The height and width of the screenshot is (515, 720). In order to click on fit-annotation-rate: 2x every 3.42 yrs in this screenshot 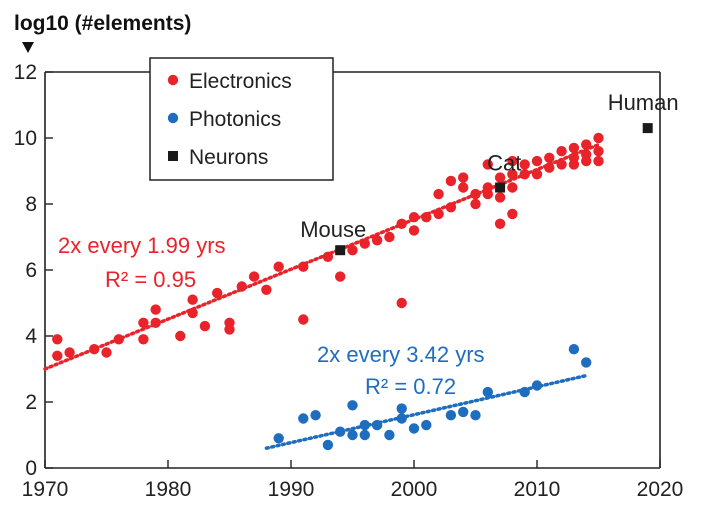, I will do `click(401, 354)`.